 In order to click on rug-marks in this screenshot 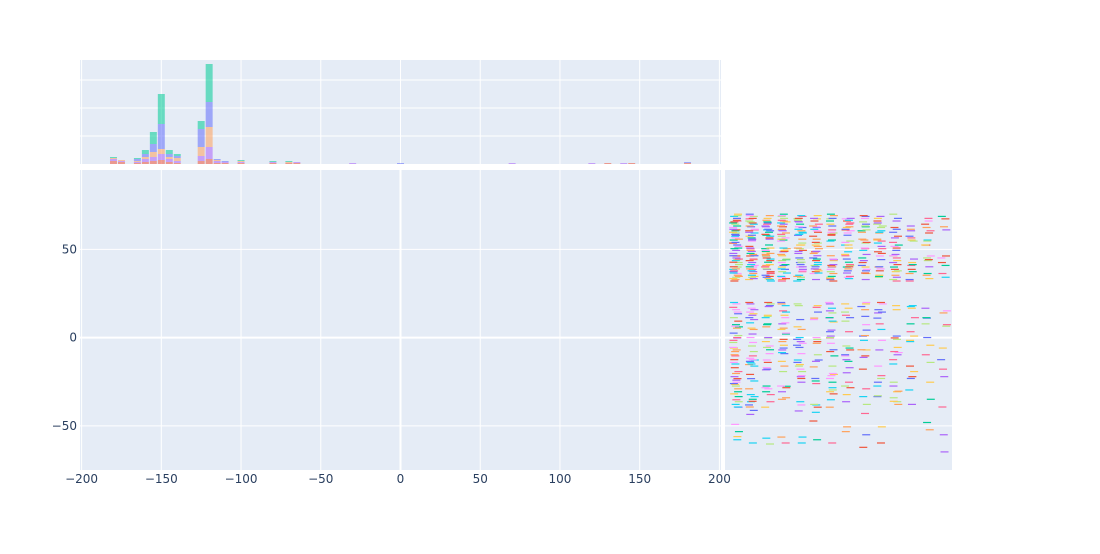, I will do `click(840, 333)`.